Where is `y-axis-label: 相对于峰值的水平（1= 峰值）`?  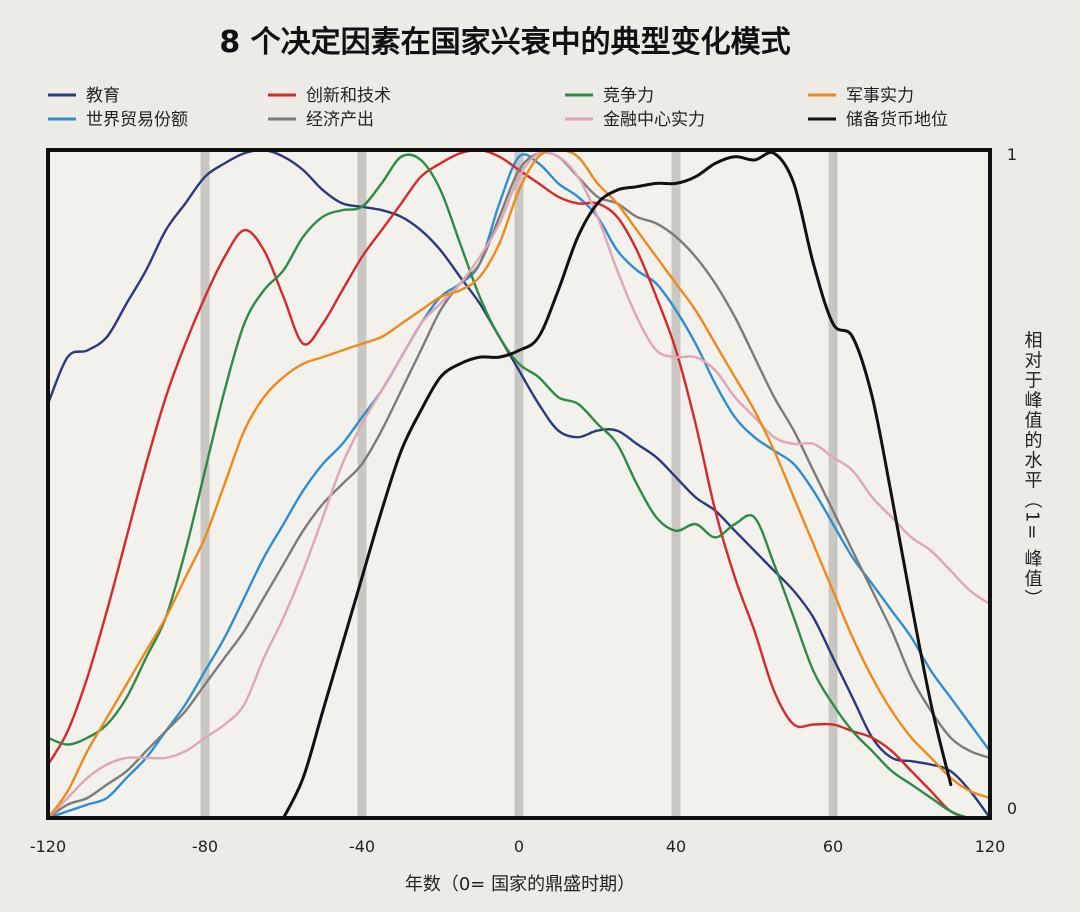 y-axis-label: 相对于峰值的水平（1= 峰值） is located at coordinates (1032, 470).